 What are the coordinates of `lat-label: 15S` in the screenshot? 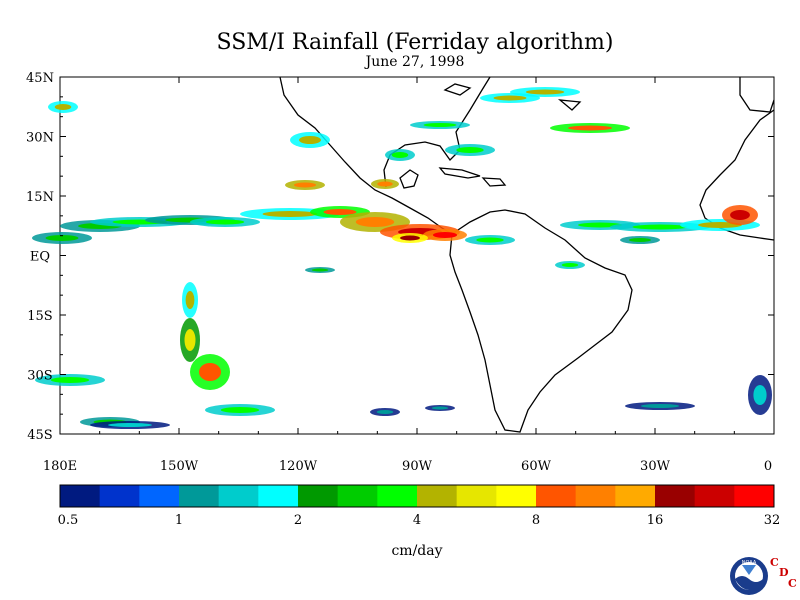 It's located at (39, 316).